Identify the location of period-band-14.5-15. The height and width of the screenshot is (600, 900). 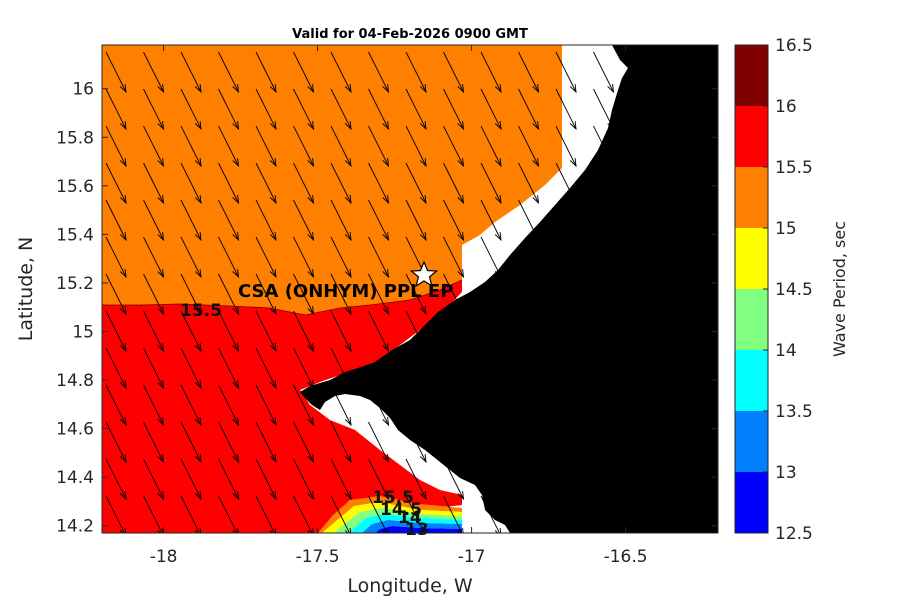
(392, 517).